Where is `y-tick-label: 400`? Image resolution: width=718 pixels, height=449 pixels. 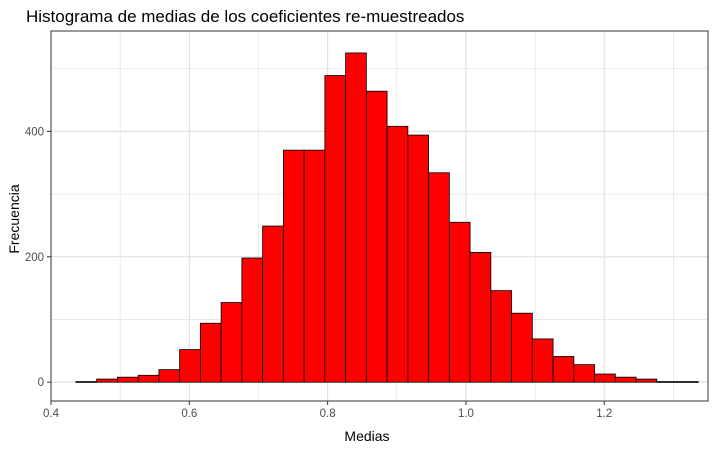
y-tick-label: 400 is located at coordinates (34, 132).